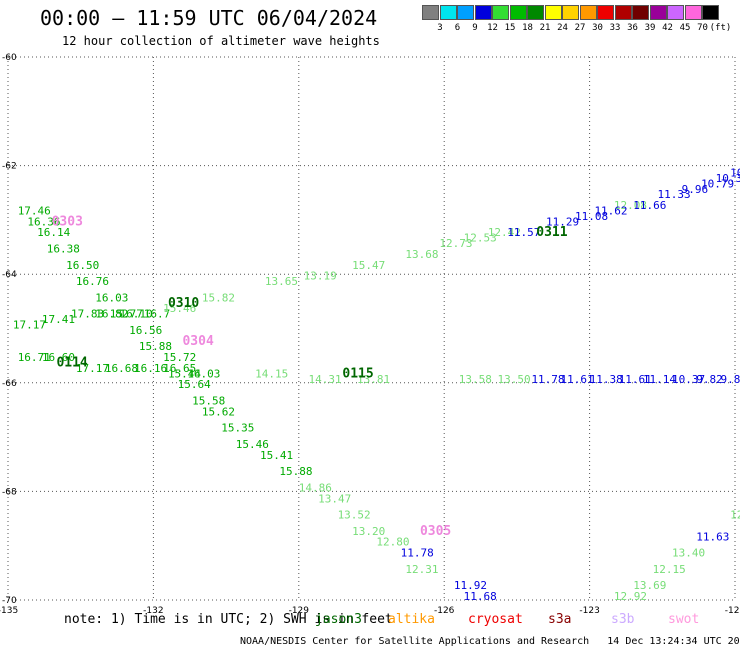  Describe the element at coordinates (562, 28) in the screenshot. I see `color-scale-label: 24` at that location.